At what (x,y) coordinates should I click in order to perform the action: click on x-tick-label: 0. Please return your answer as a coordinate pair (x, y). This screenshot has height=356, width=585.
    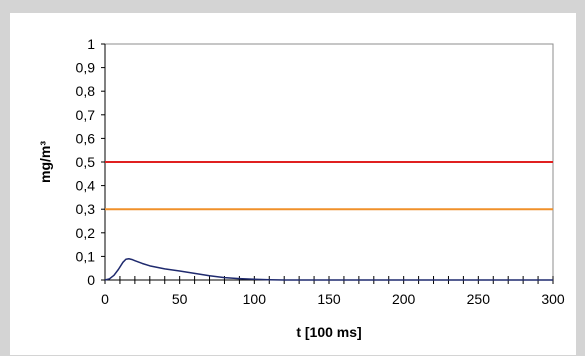
    Looking at the image, I should click on (105, 299).